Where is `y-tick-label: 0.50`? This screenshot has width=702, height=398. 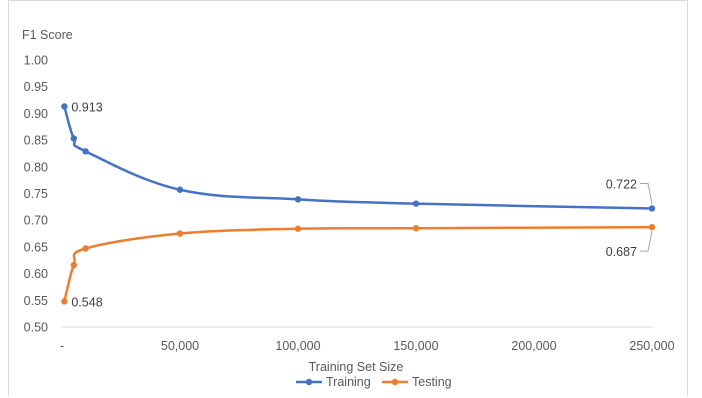 y-tick-label: 0.50 is located at coordinates (36, 328).